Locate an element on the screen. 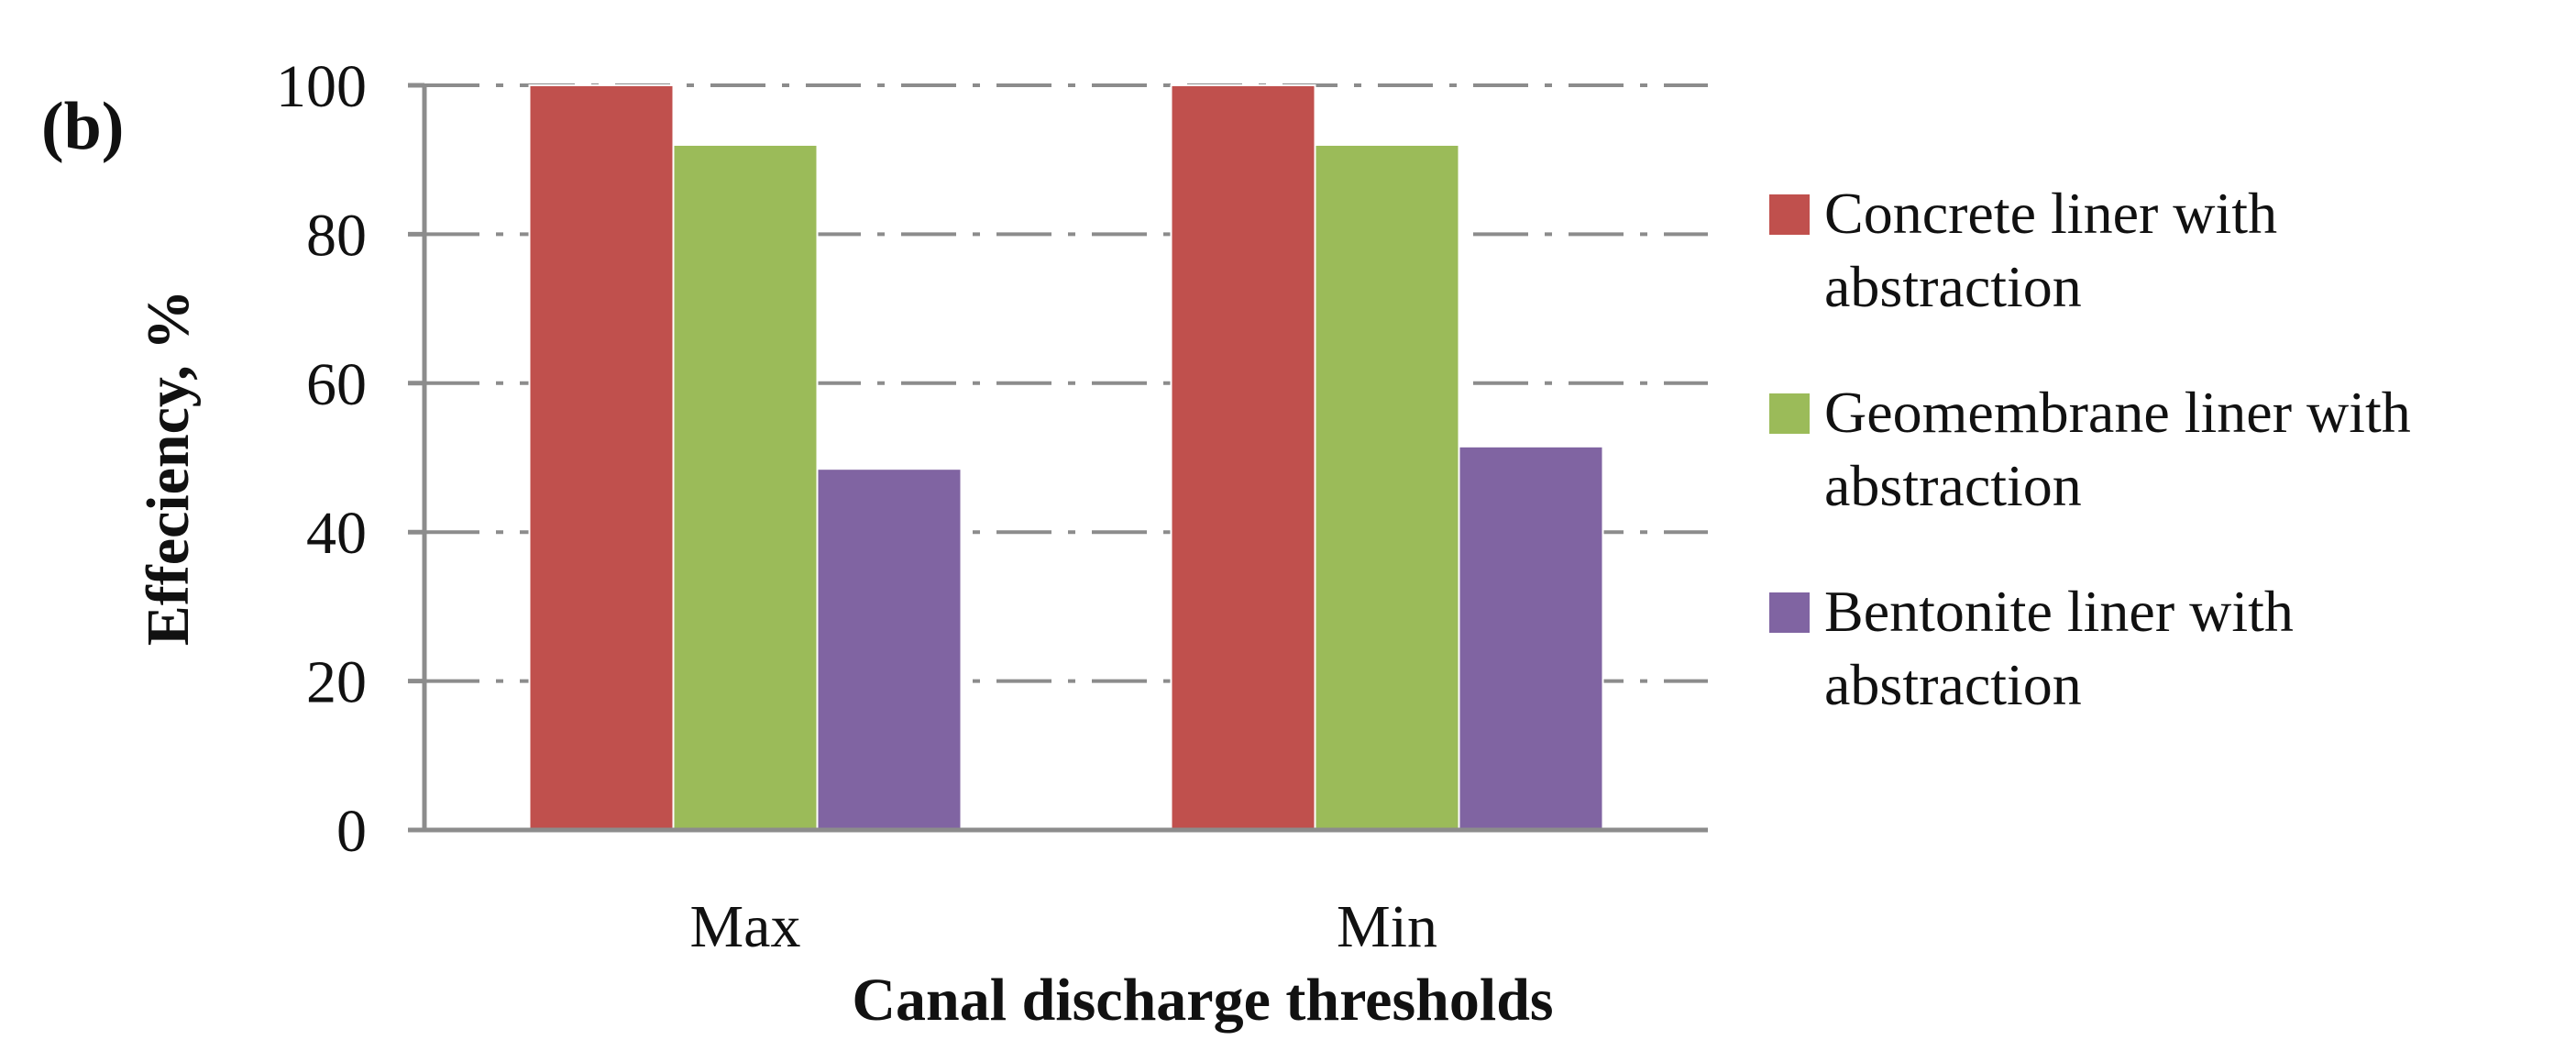 The height and width of the screenshot is (1051, 2576). x-tick-label: Min is located at coordinates (1387, 926).